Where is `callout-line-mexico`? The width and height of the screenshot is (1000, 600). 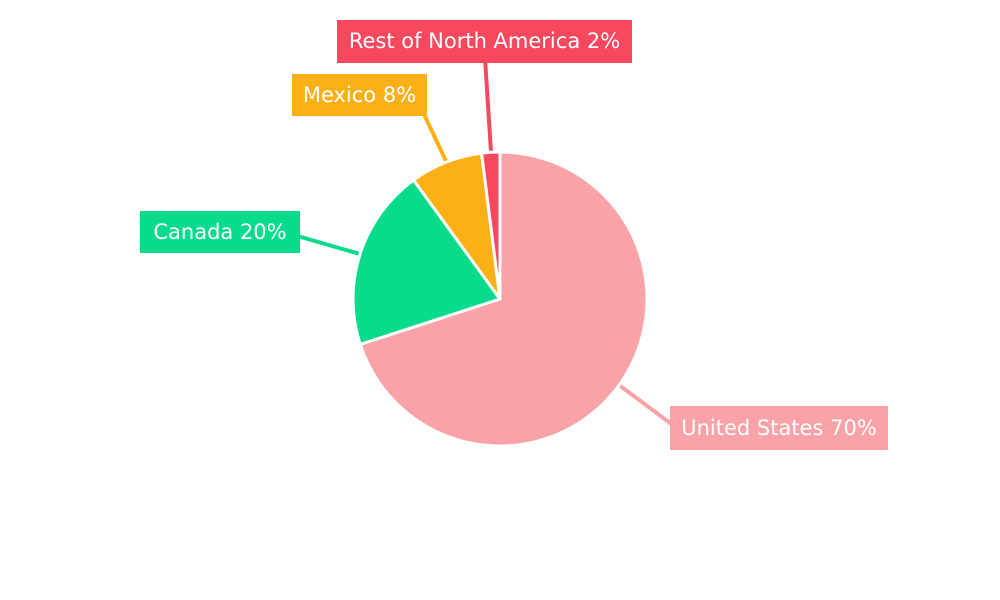 callout-line-mexico is located at coordinates (434, 135).